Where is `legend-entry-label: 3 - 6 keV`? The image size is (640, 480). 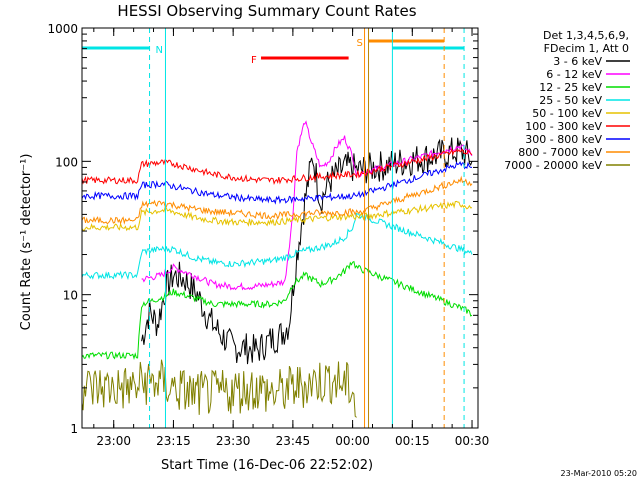
legend-entry-label: 3 - 6 keV is located at coordinates (577, 61).